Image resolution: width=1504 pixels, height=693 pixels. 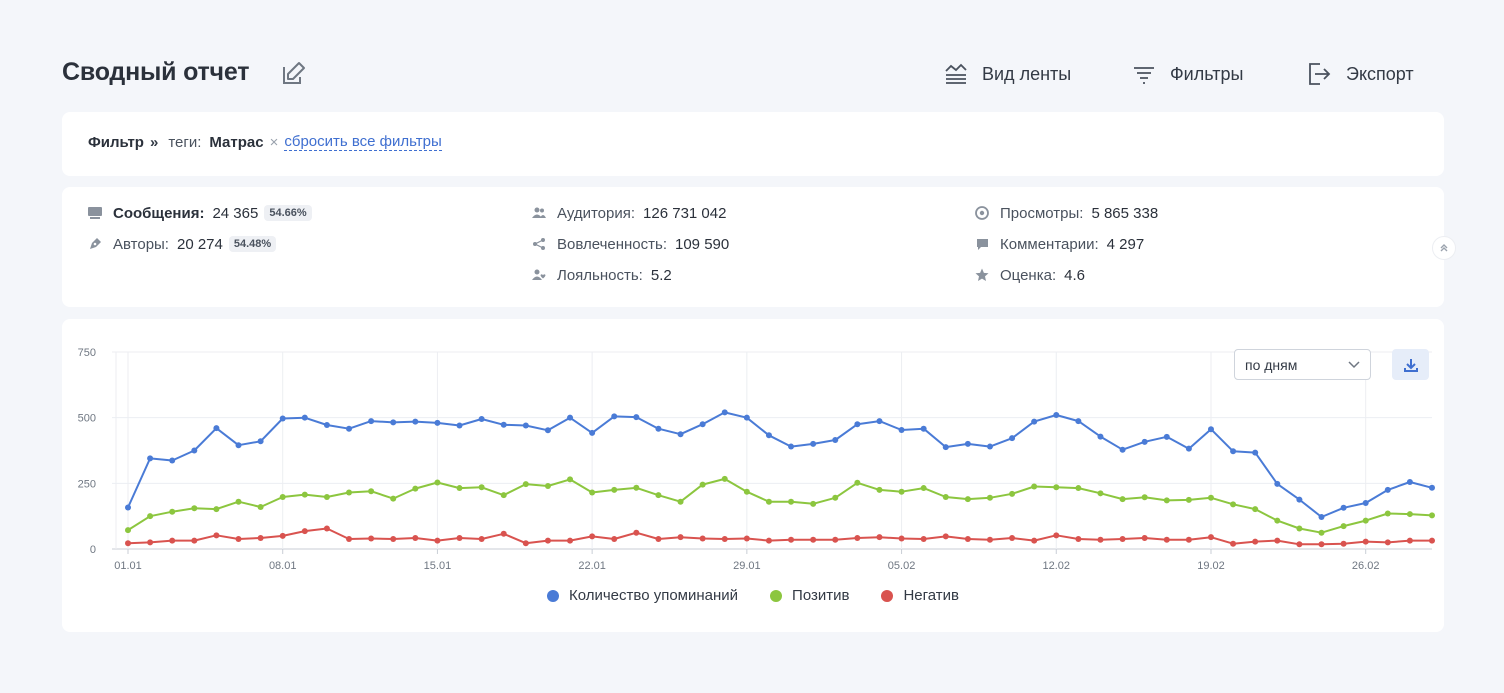 What do you see at coordinates (956, 73) in the screenshot?
I see `feed-view-icon` at bounding box center [956, 73].